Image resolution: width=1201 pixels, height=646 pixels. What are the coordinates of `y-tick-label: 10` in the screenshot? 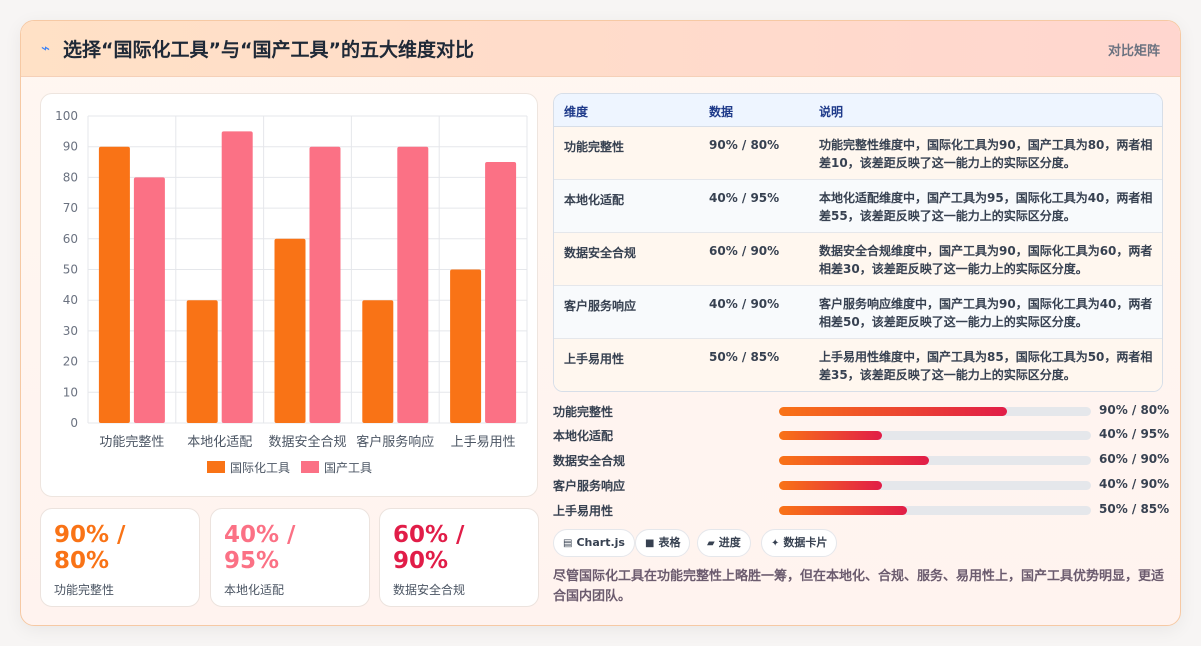 It's located at (70, 392).